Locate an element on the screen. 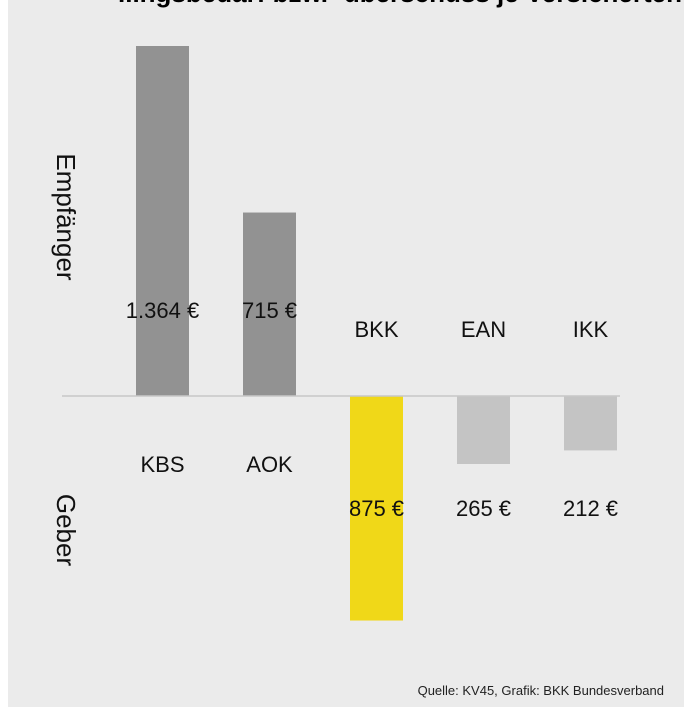 The height and width of the screenshot is (707, 684). value-label-ean: 265 € is located at coordinates (483, 508).